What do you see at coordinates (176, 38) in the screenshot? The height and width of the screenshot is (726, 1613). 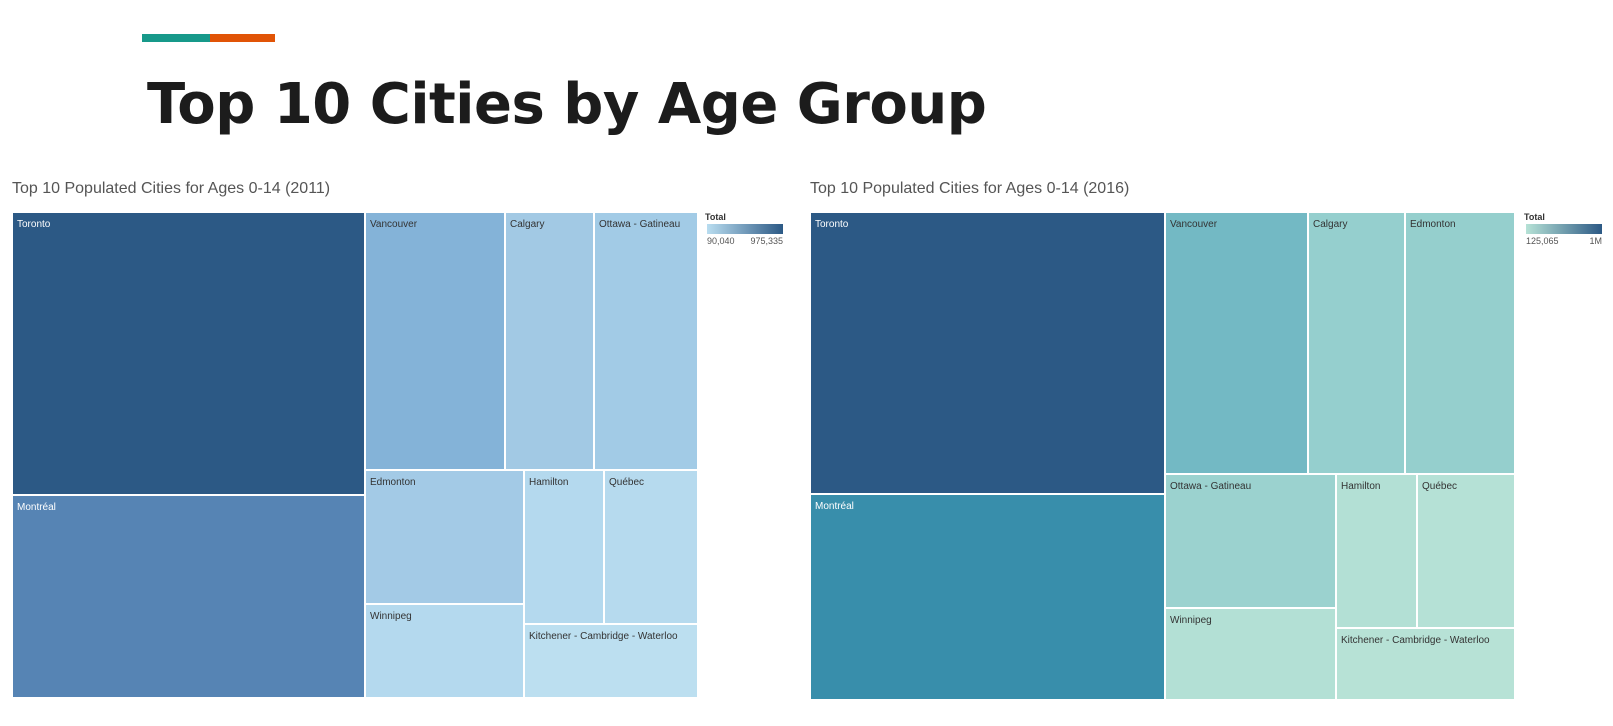 I see `accent-bar-teal` at bounding box center [176, 38].